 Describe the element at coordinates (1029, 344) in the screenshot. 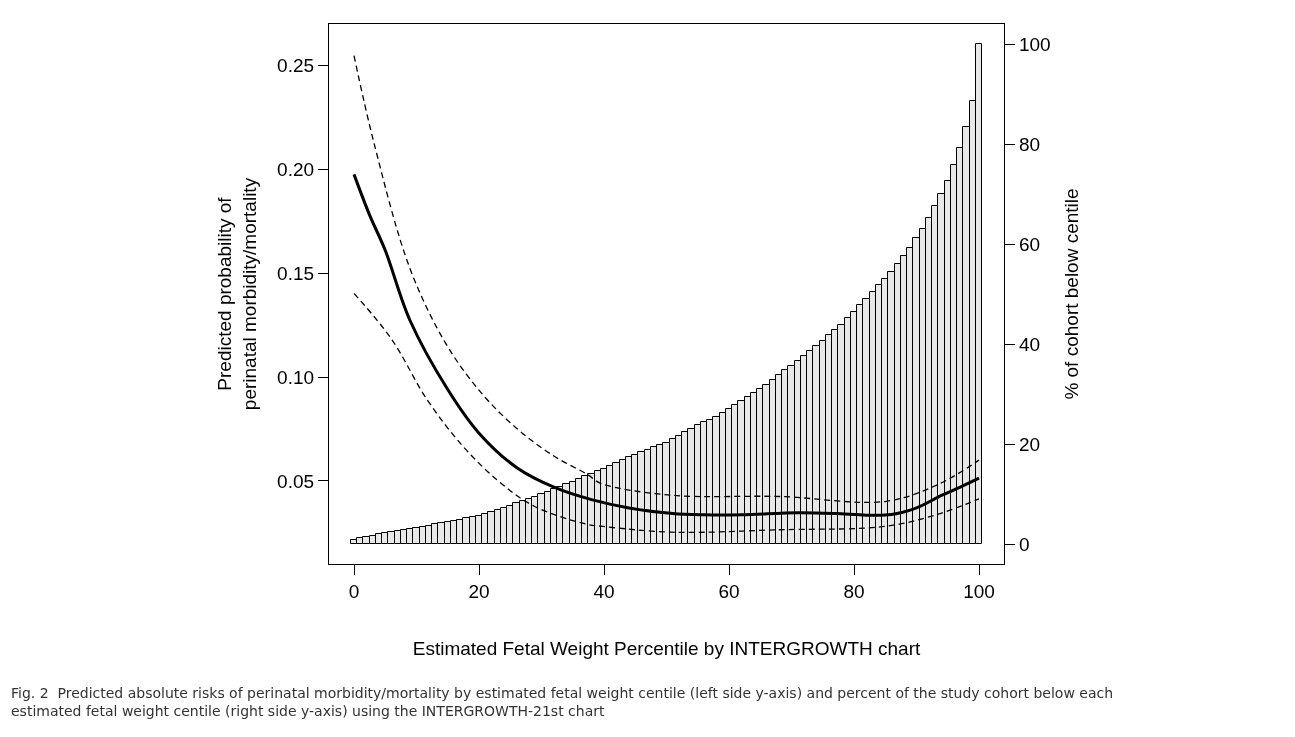

I see `y2-tick-label: 40` at that location.